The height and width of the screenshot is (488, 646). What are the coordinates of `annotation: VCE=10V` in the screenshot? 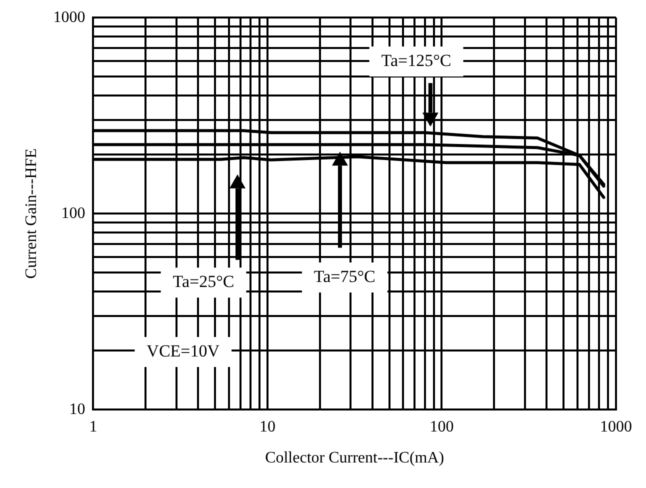 It's located at (183, 350).